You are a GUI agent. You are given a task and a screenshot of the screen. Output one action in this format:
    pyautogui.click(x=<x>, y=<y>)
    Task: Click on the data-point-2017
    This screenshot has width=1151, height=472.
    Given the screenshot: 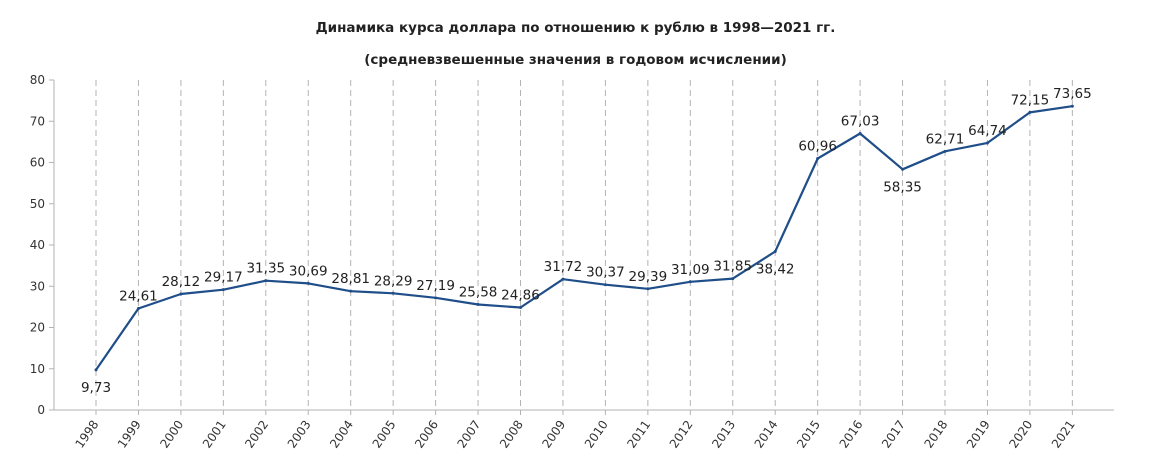 What is the action you would take?
    pyautogui.click(x=903, y=169)
    